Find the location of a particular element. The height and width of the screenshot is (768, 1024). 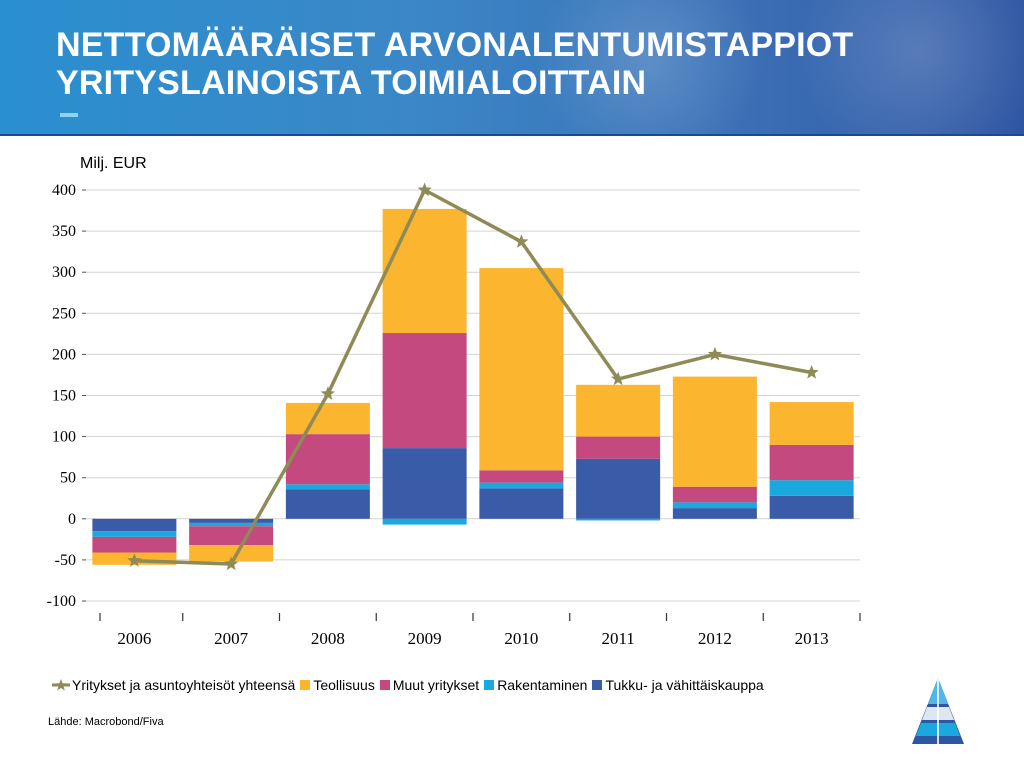

x-tick-label: 2009 is located at coordinates (425, 638).